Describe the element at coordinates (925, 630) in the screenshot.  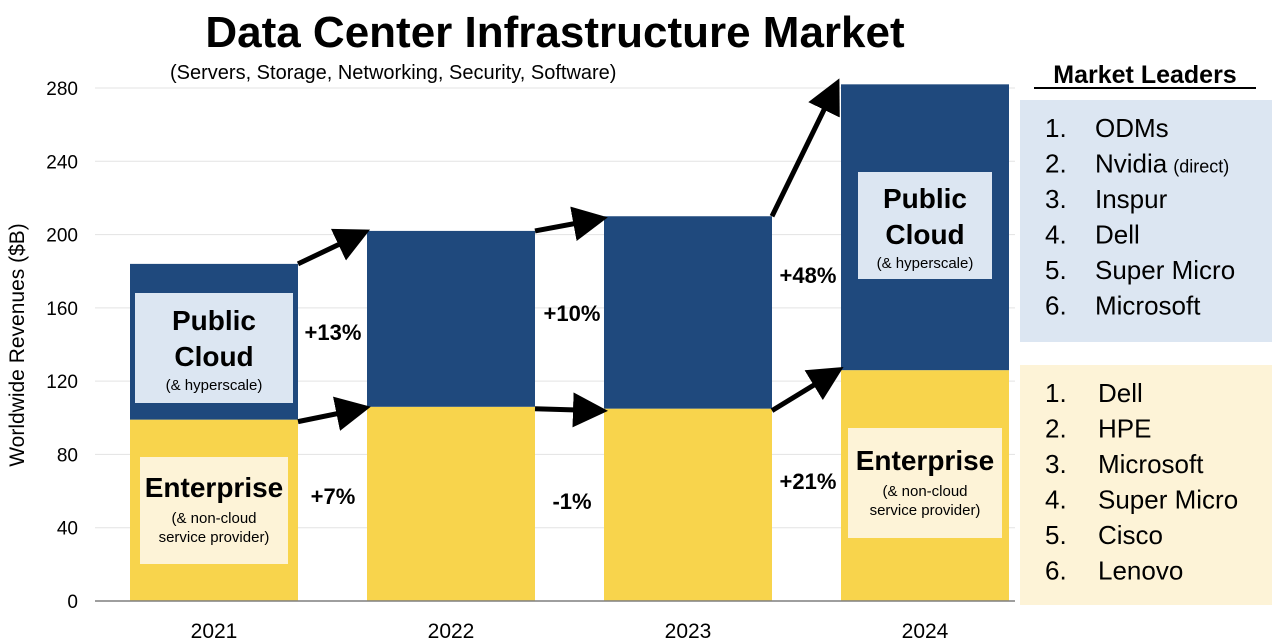
I see `x-tick-label: 2024` at that location.